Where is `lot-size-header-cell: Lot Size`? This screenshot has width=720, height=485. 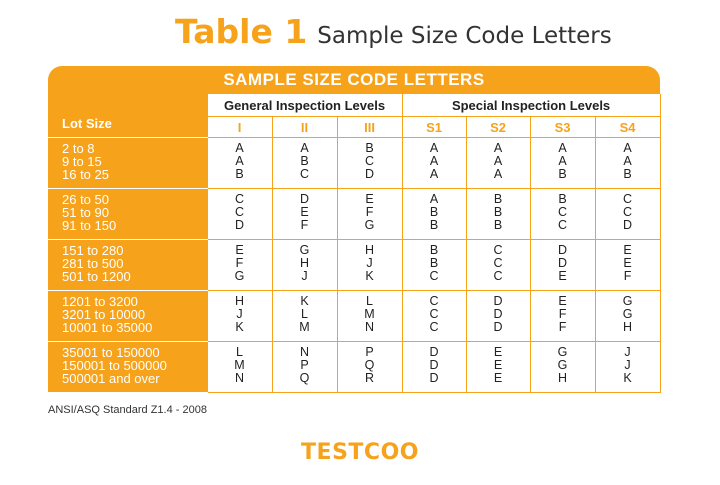
lot-size-header-cell: Lot Size is located at coordinates (127, 116).